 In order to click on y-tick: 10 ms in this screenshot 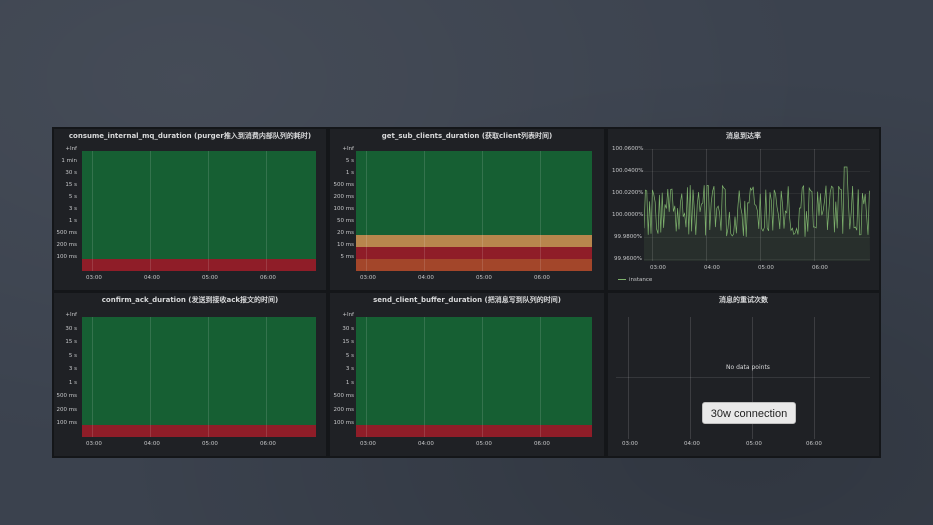, I will do `click(345, 245)`.